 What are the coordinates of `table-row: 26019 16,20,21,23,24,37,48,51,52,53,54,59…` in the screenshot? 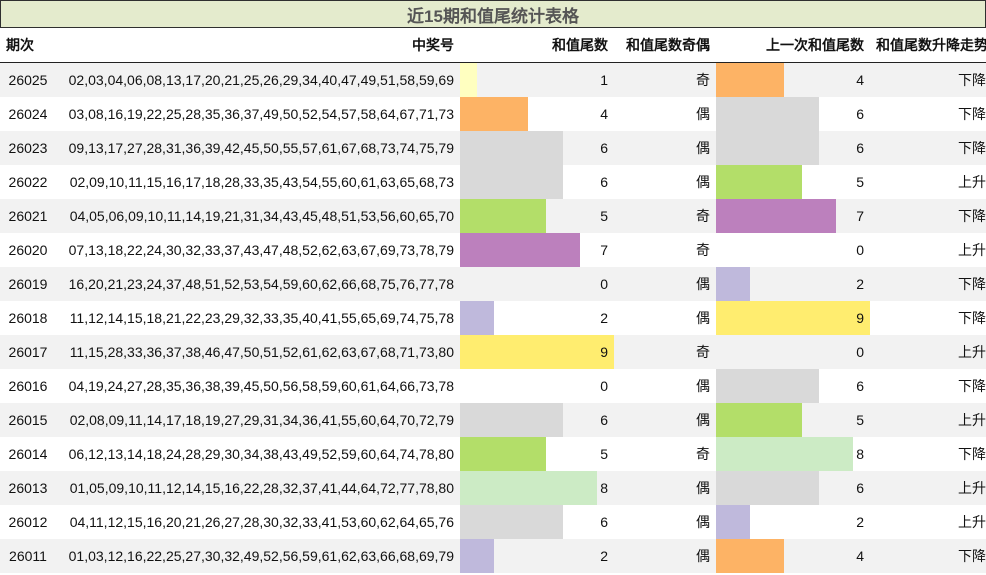 It's located at (493, 284).